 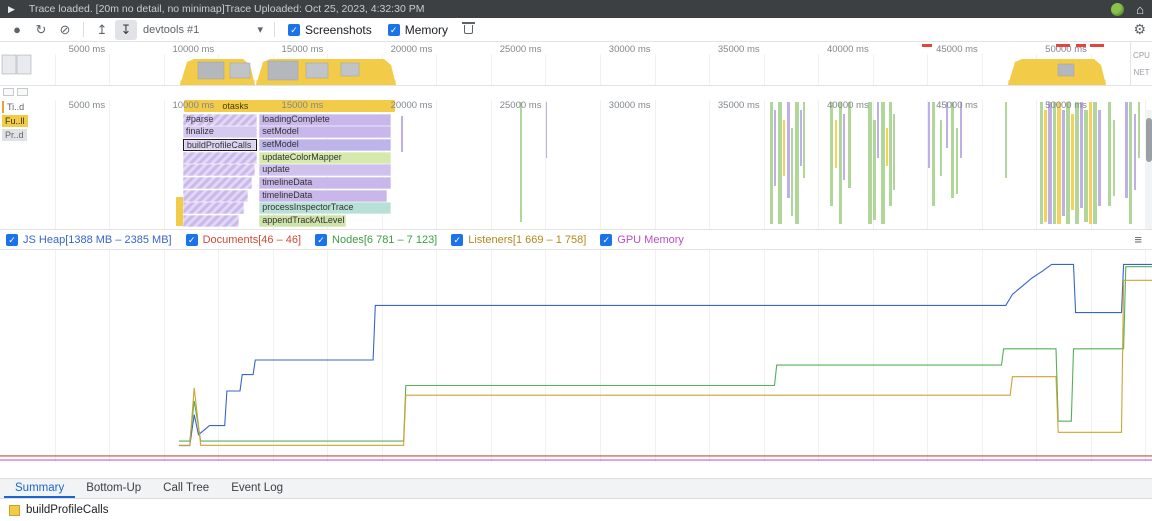 What do you see at coordinates (325, 183) in the screenshot?
I see `flame-frame: timelineData` at bounding box center [325, 183].